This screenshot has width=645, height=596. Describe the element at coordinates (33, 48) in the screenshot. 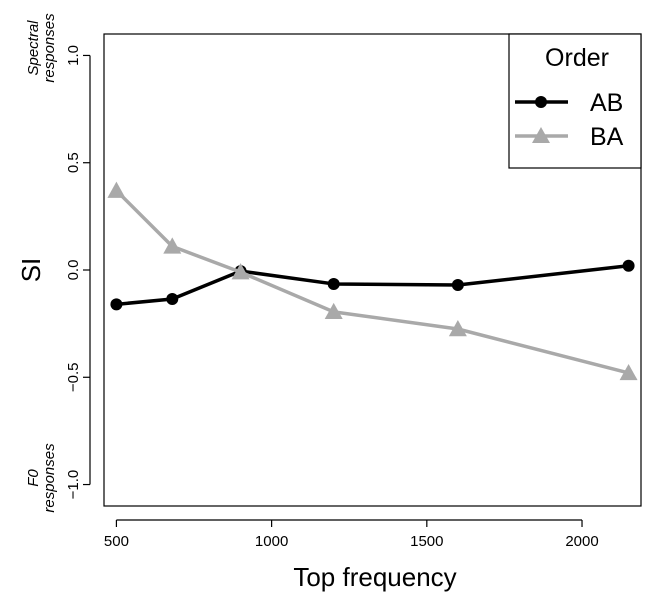

I see `svg-text: Spectral` at that location.